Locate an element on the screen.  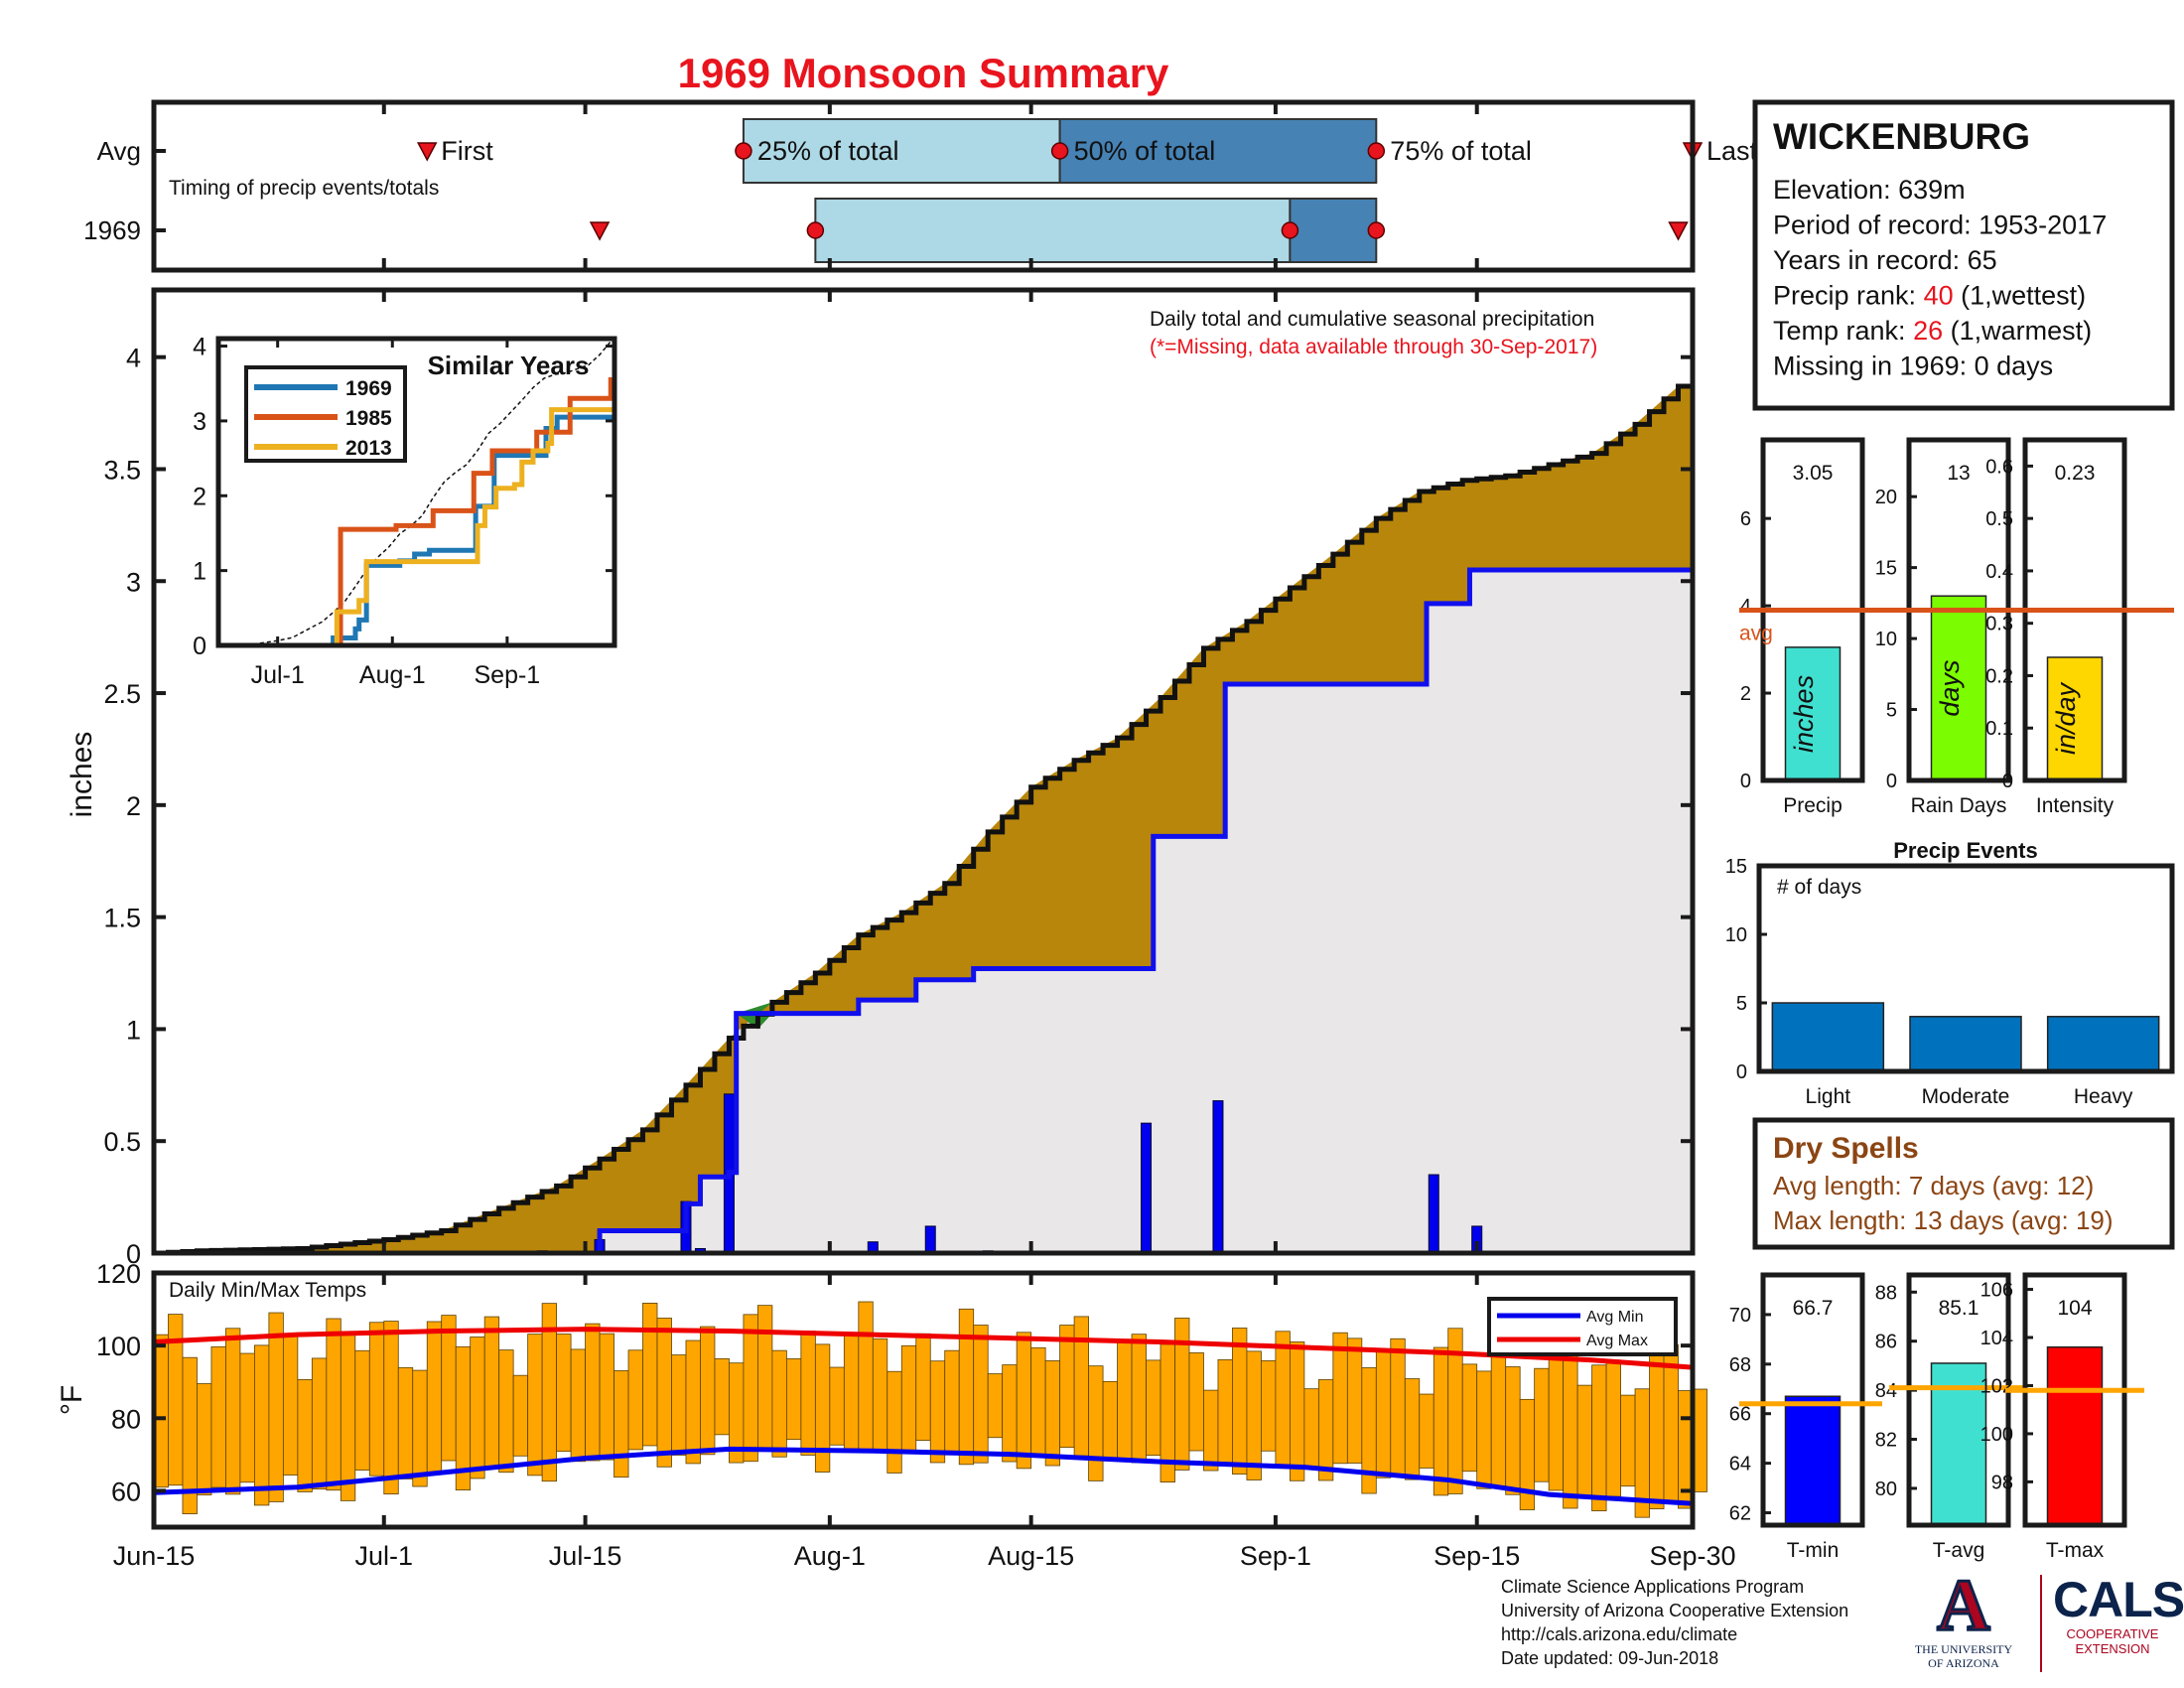
credits-updated: Date updated: 09-Jun-2018 is located at coordinates (1610, 1658).